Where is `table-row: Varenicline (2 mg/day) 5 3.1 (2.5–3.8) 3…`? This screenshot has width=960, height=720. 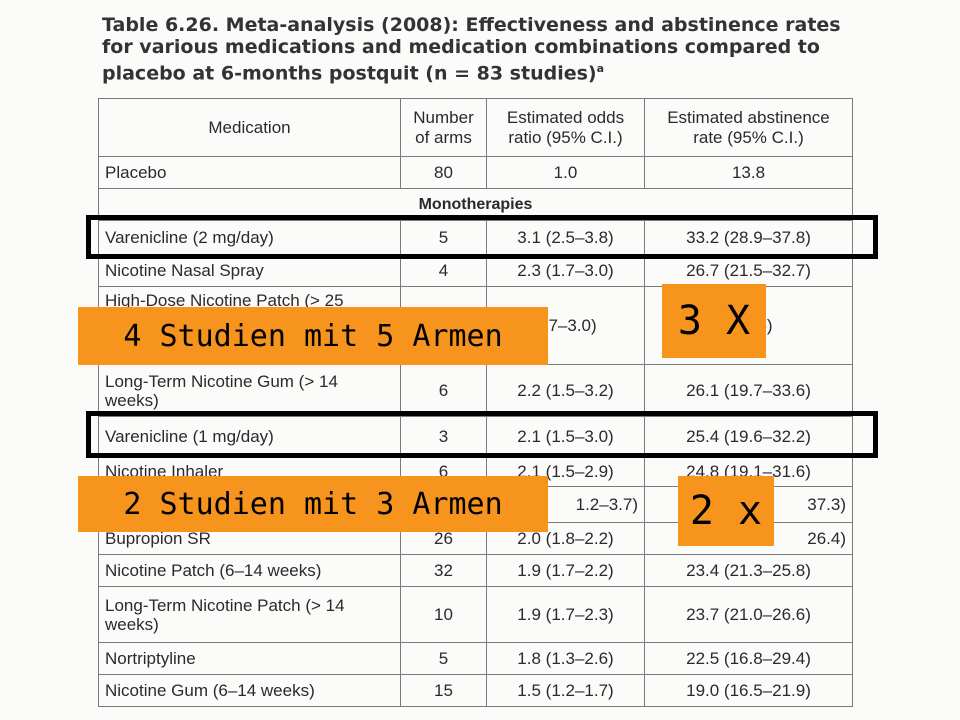 table-row: Varenicline (2 mg/day) 5 3.1 (2.5–3.8) 3… is located at coordinates (475, 237).